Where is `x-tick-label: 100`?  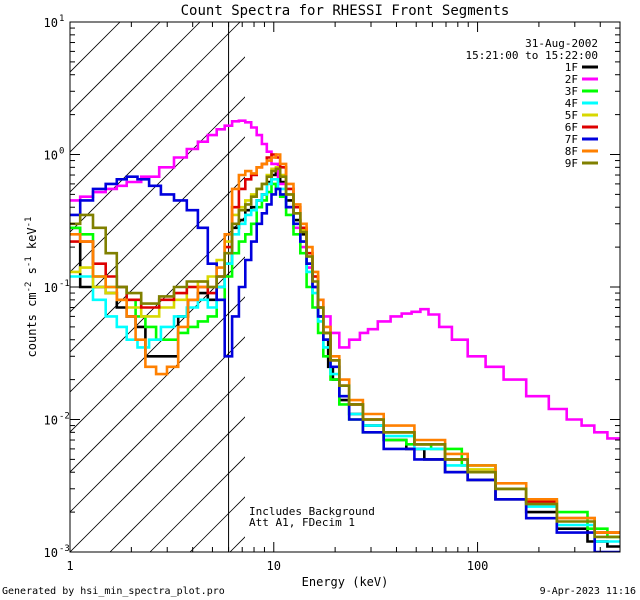
x-tick-label: 100 is located at coordinates (478, 566).